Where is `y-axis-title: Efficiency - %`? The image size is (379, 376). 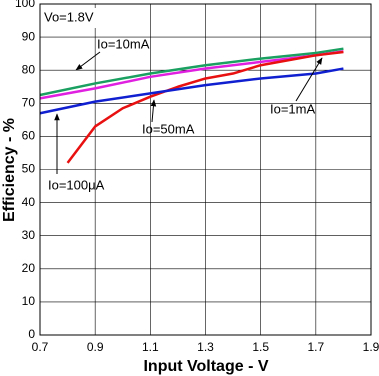 y-axis-title: Efficiency - % is located at coordinates (9, 170).